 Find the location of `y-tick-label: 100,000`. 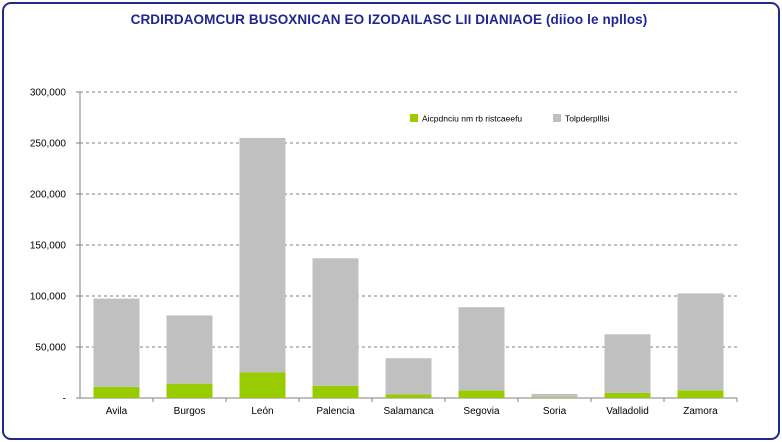

y-tick-label: 100,000 is located at coordinates (48, 297).